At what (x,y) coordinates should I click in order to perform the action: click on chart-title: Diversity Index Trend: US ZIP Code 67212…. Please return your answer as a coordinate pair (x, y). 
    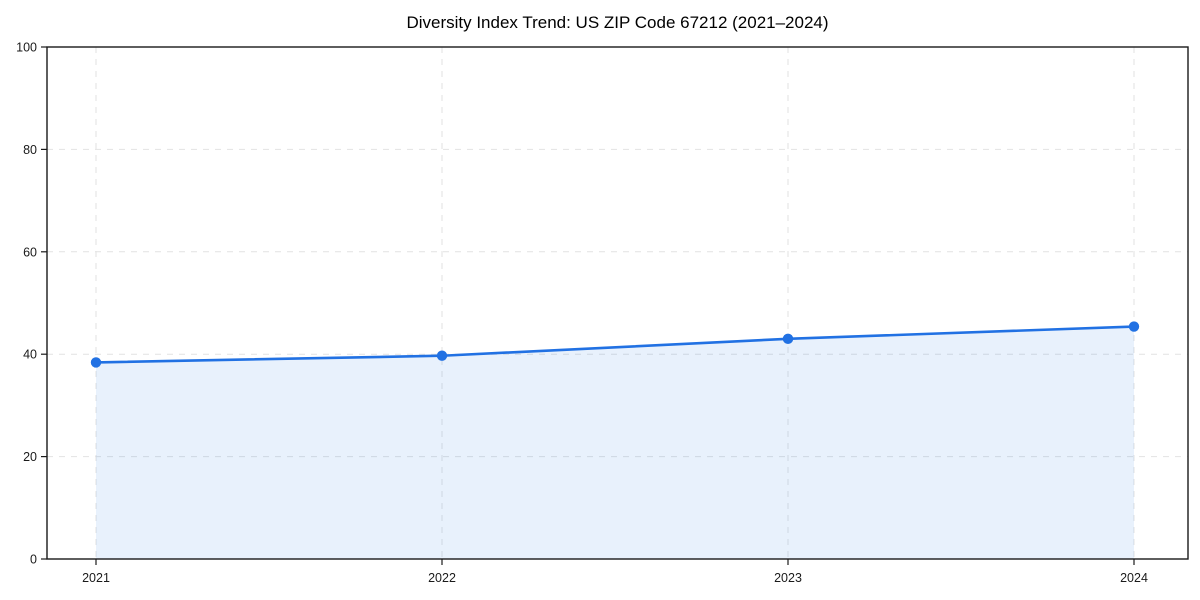
    Looking at the image, I should click on (617, 22).